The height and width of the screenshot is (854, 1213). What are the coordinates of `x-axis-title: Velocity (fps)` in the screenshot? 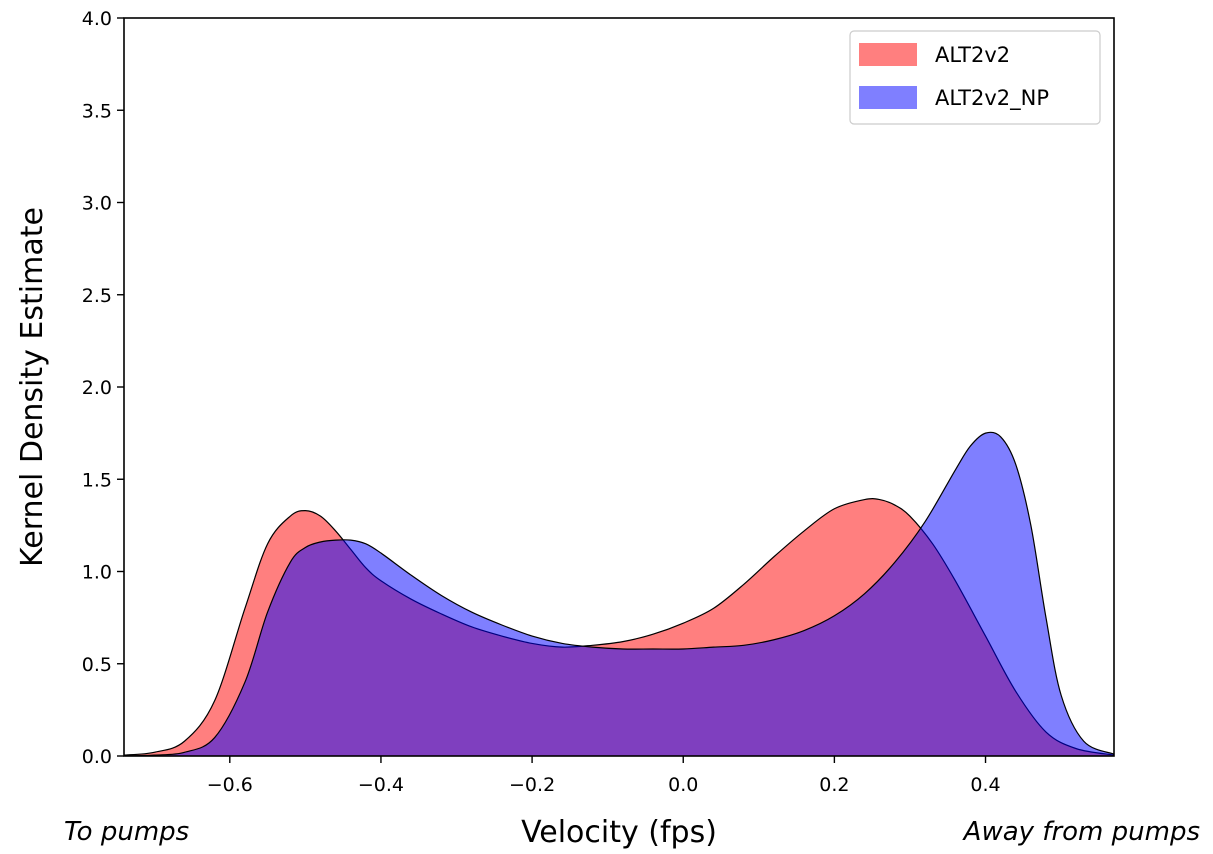 It's located at (619, 832).